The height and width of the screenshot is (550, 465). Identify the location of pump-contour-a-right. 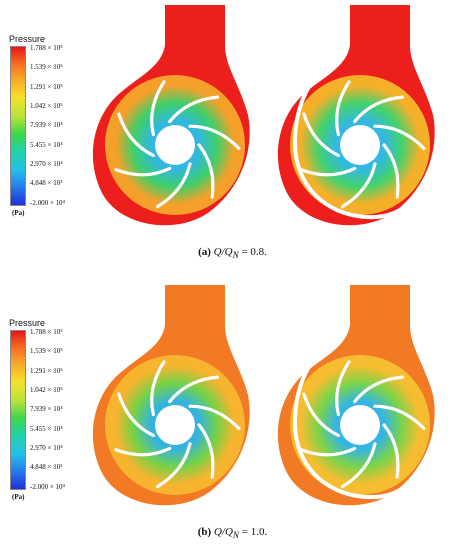
(356, 115).